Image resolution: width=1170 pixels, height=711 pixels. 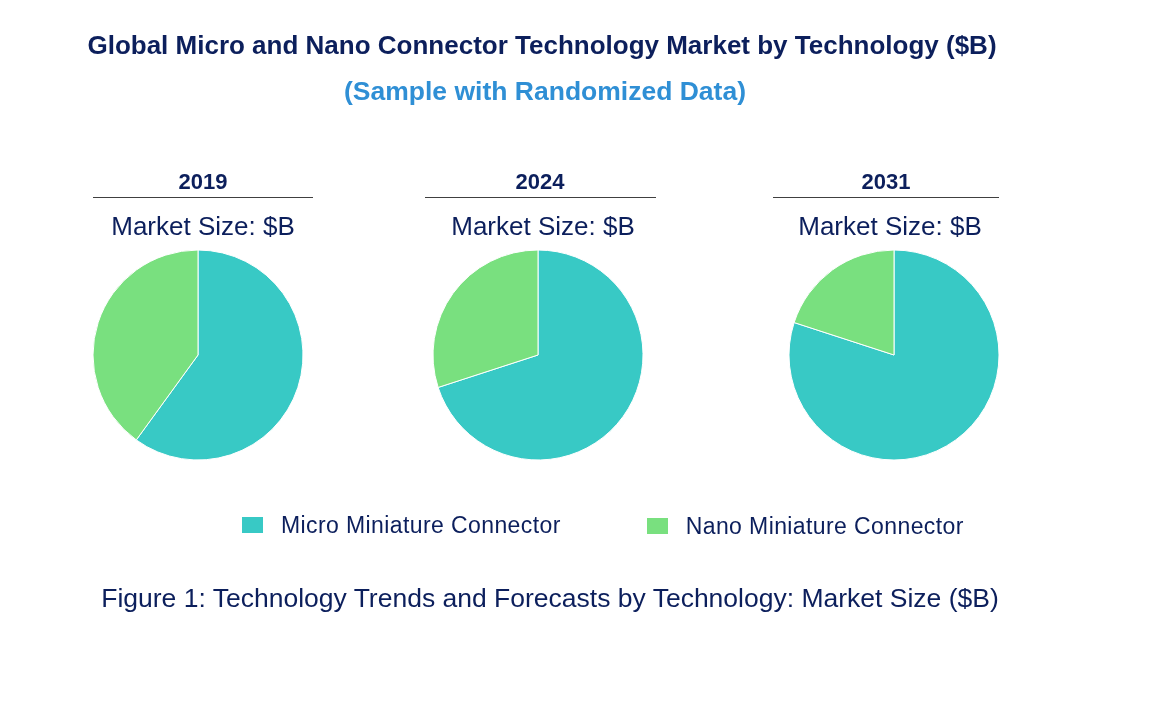 What do you see at coordinates (540, 181) in the screenshot?
I see `slice-label: 2024` at bounding box center [540, 181].